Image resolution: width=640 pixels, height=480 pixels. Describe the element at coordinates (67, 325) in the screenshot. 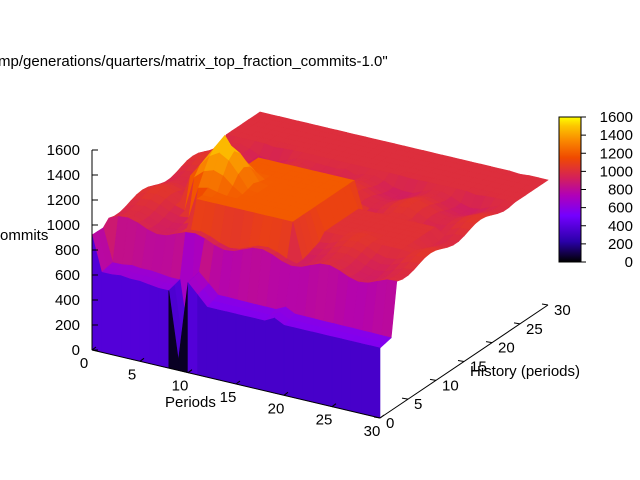

I see `z-tick-label: 200` at that location.